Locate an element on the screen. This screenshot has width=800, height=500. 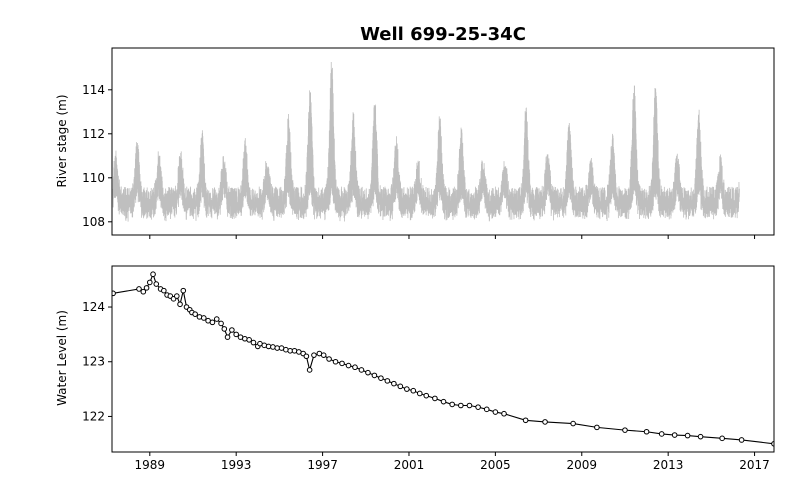
x-tick-label: 2009 is located at coordinates (581, 465).